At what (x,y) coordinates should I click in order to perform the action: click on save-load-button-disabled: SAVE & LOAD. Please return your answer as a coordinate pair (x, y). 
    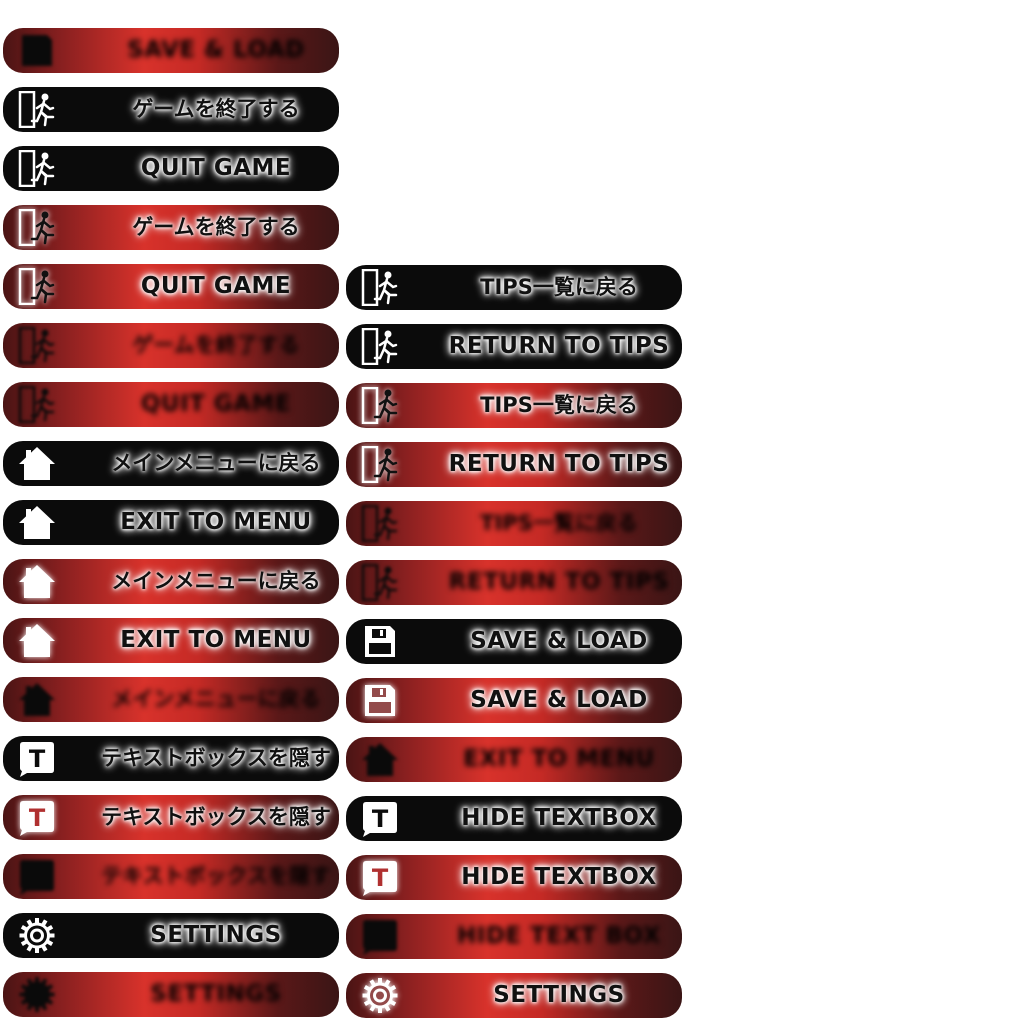
    Looking at the image, I should click on (171, 50).